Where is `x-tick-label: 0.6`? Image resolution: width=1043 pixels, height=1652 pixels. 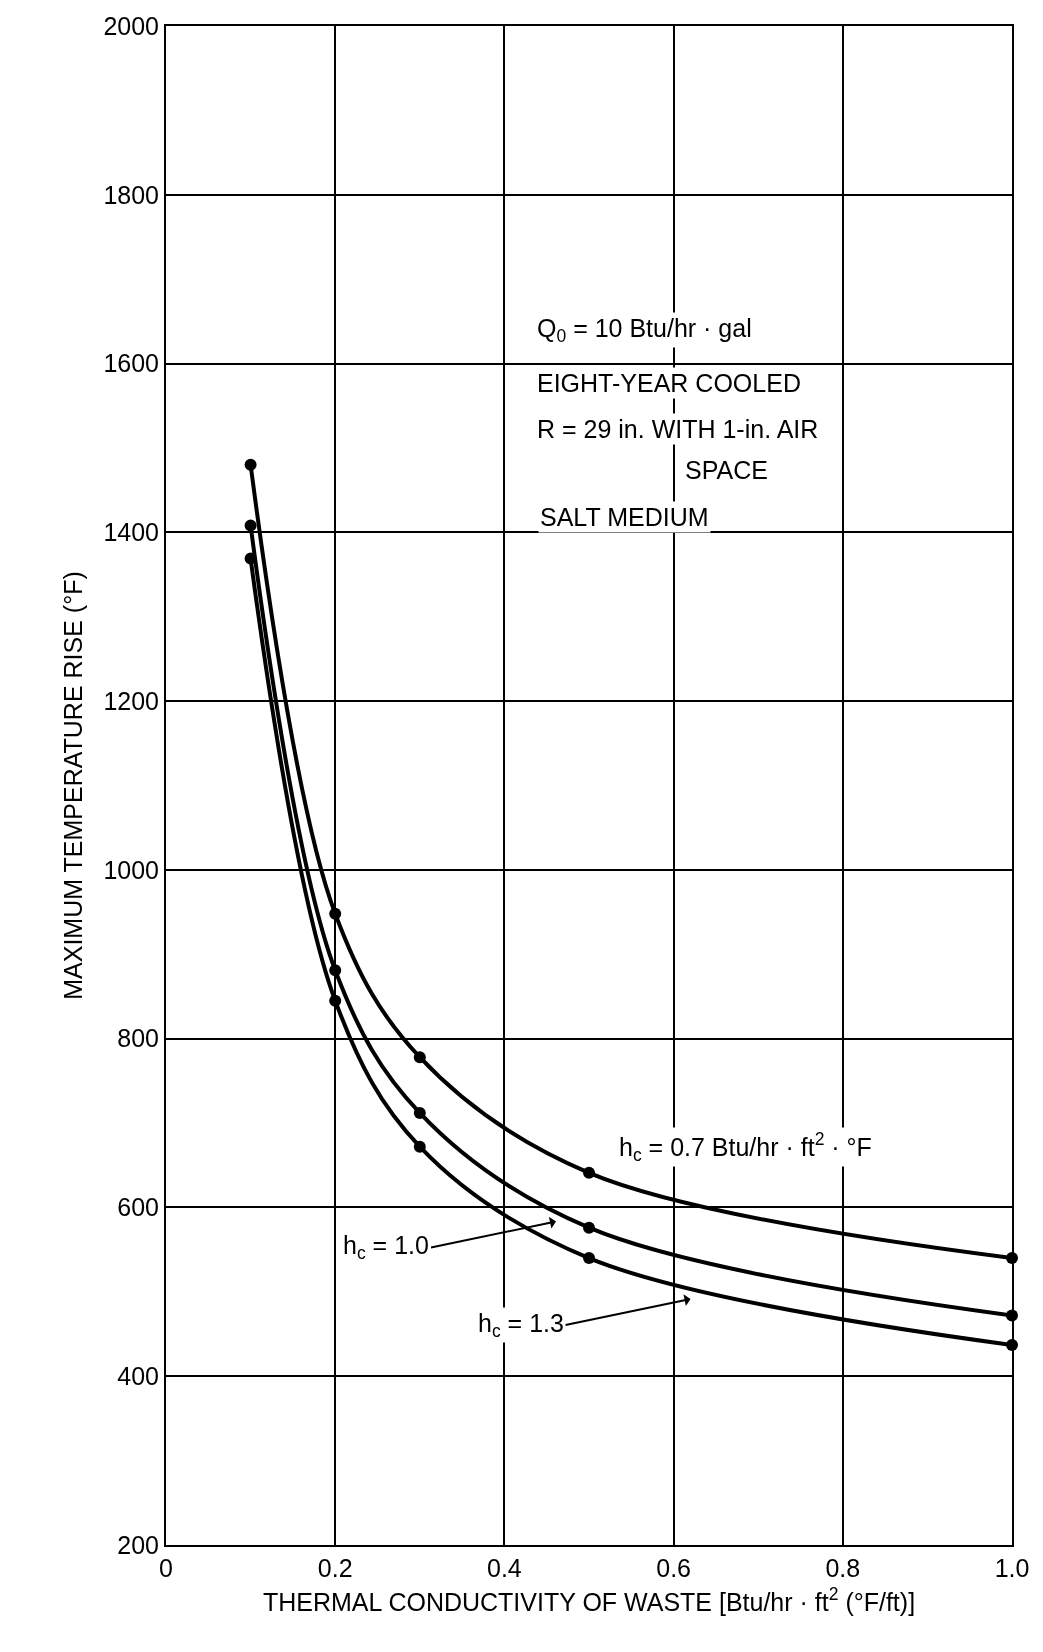
x-tick-label: 0.6 is located at coordinates (673, 1568).